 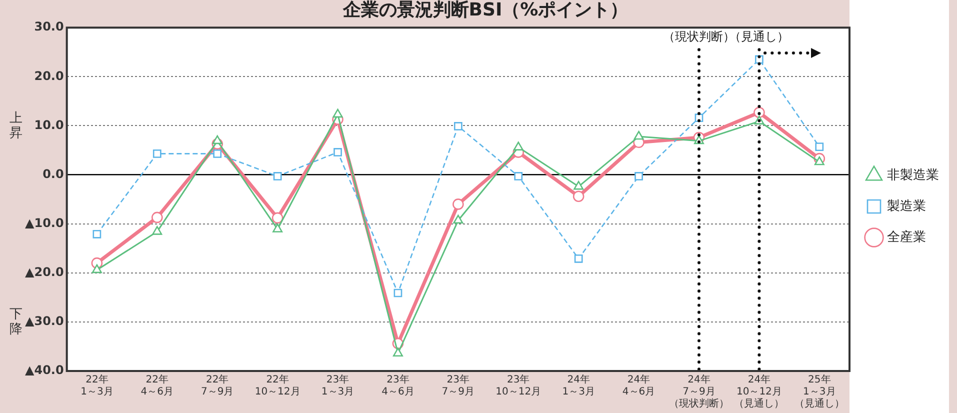 What do you see at coordinates (458, 386) in the screenshot?
I see `x-tick-label: 23年 7～9月` at bounding box center [458, 386].